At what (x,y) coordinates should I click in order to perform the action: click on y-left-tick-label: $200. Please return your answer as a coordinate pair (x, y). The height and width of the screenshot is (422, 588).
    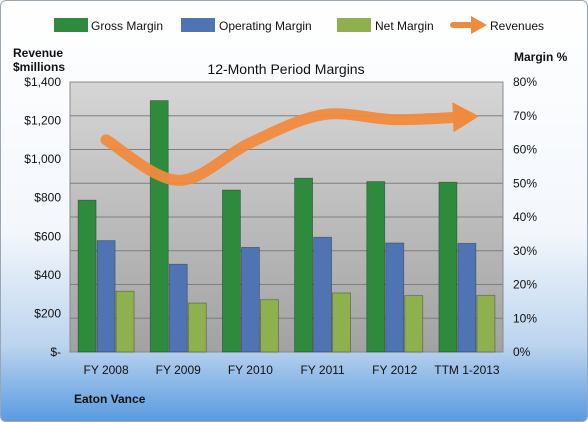
    Looking at the image, I should click on (47, 313).